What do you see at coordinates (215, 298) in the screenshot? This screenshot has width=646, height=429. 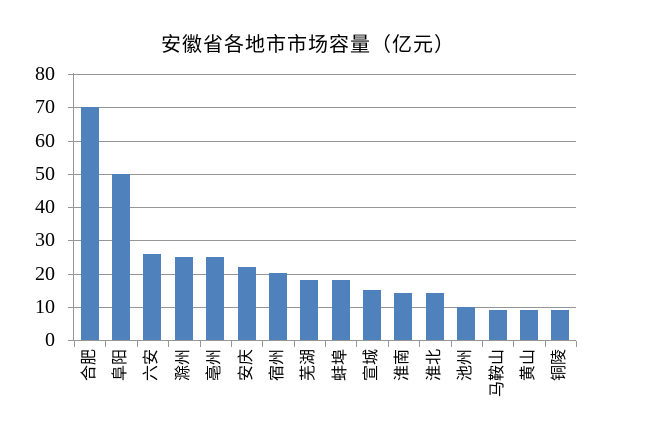 I see `bar-亳州` at bounding box center [215, 298].